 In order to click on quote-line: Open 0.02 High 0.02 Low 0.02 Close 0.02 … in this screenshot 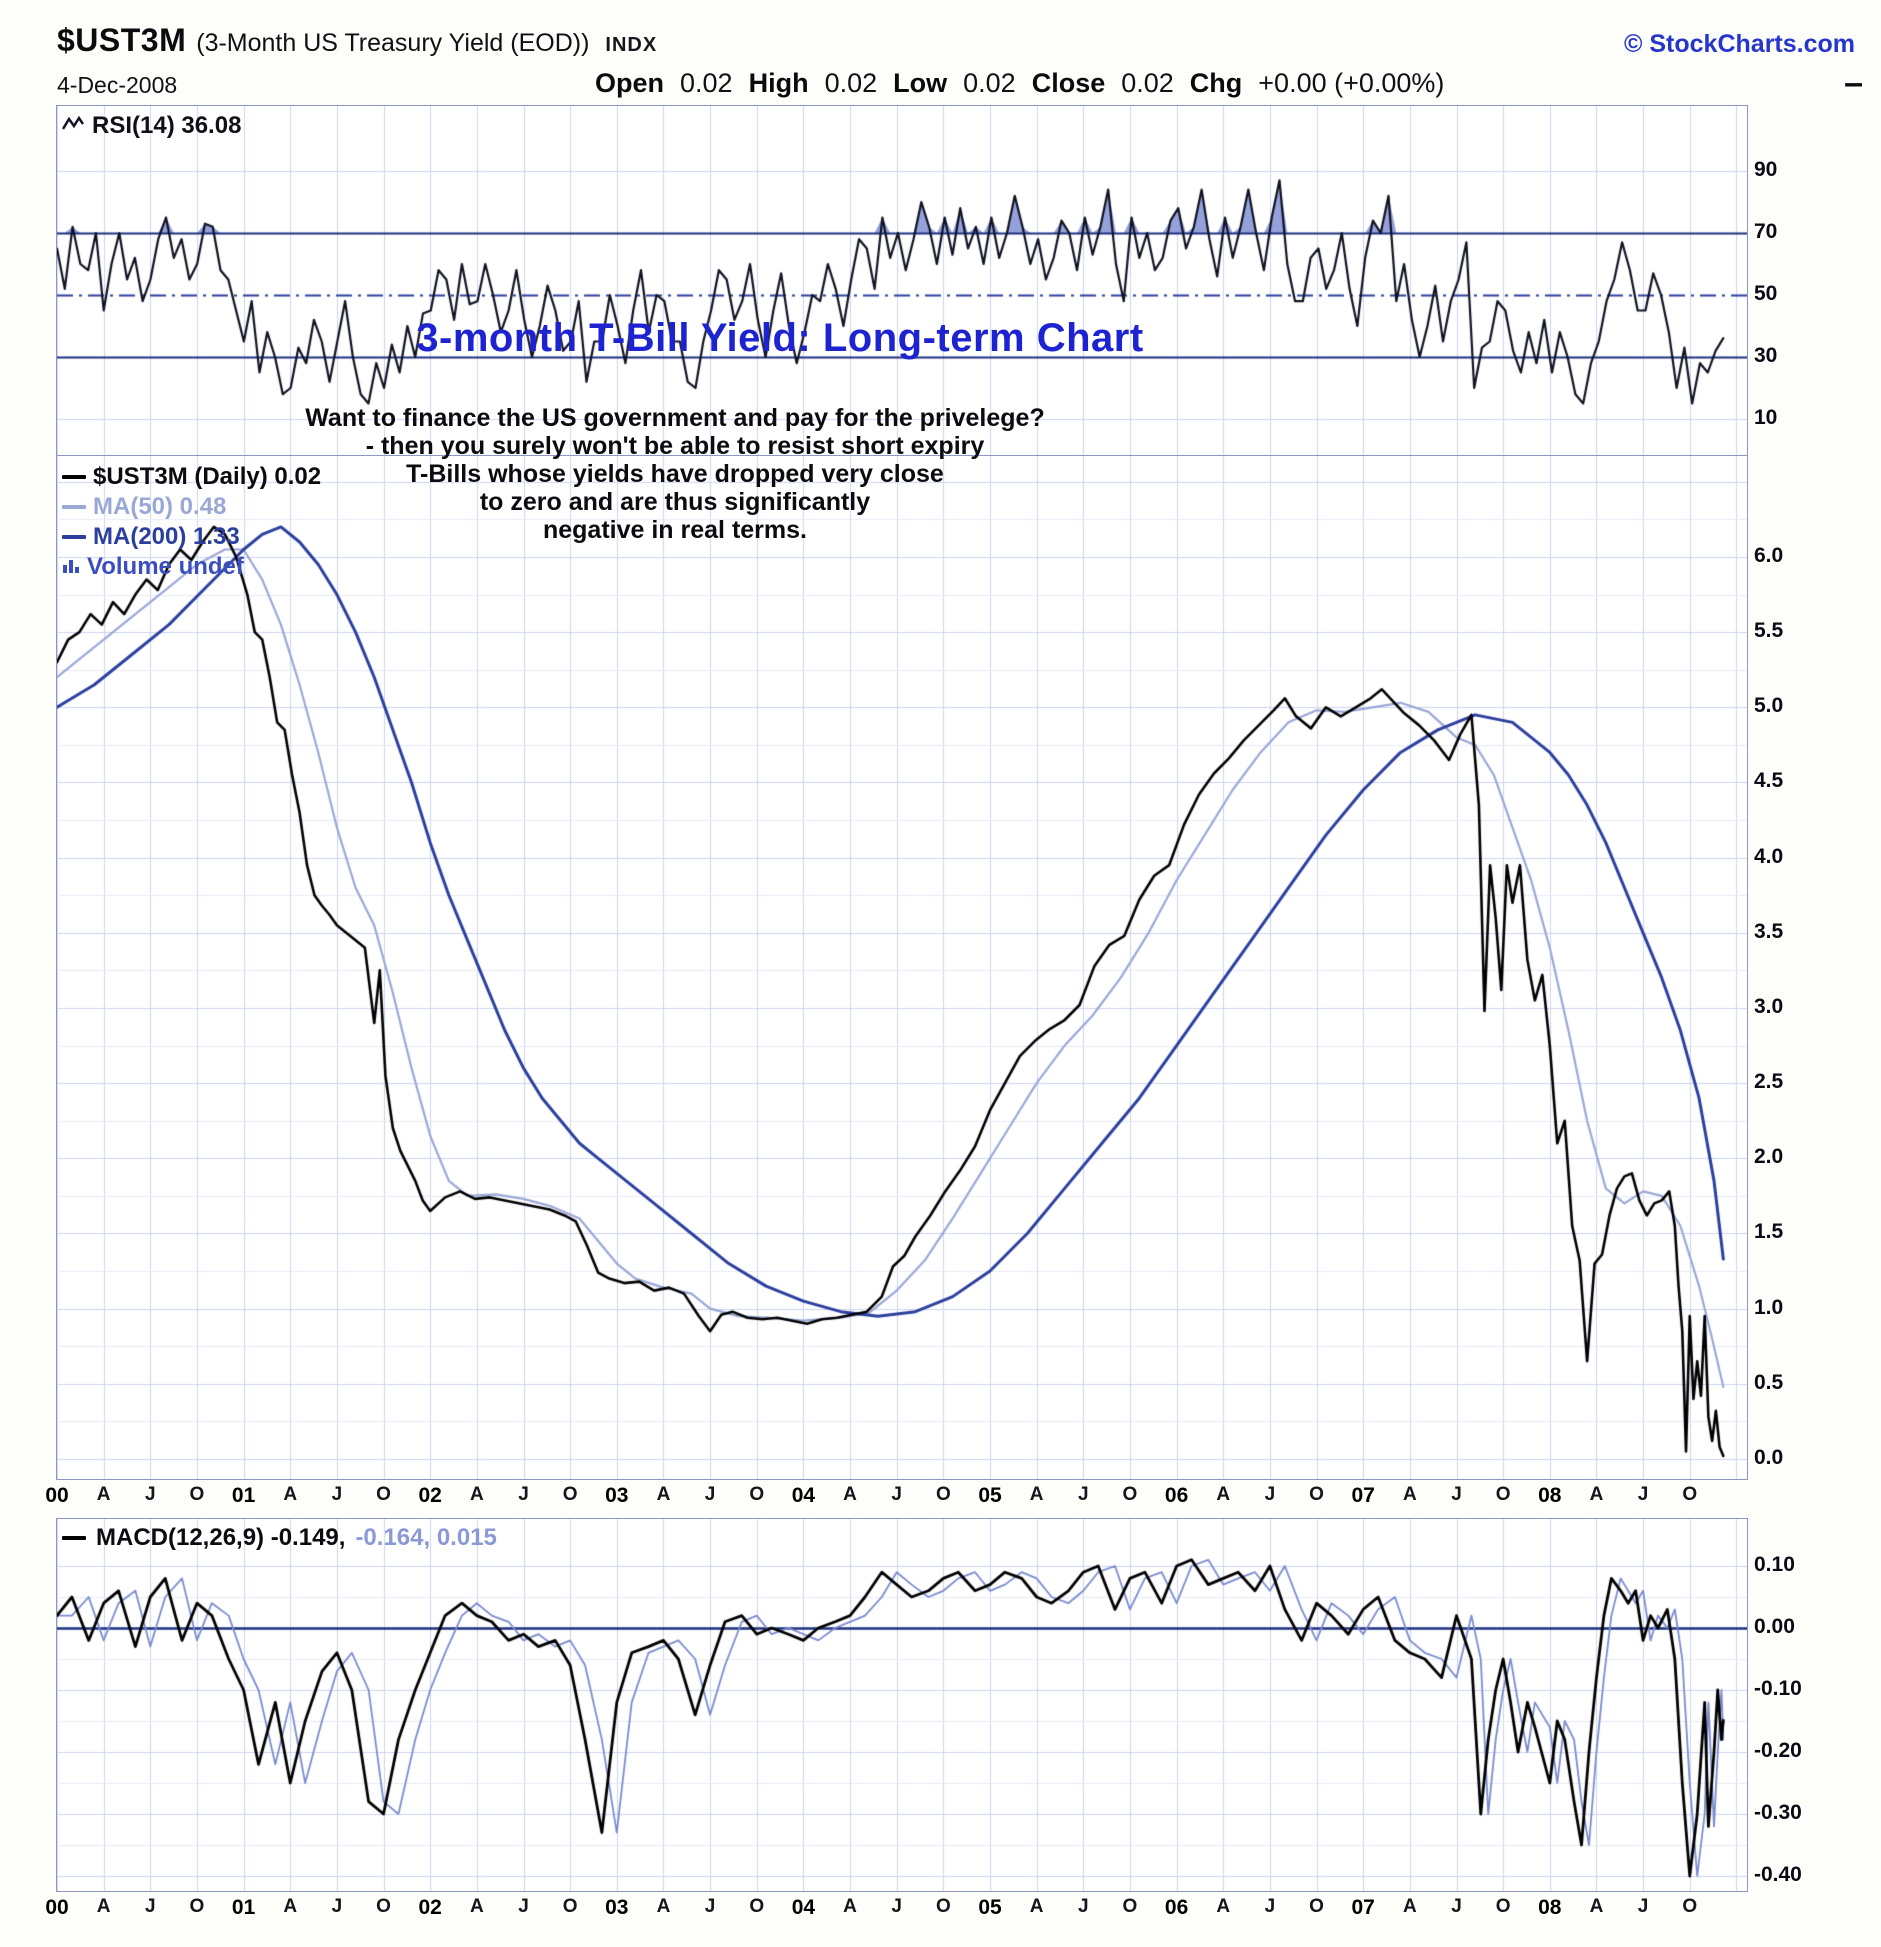, I will do `click(1019, 83)`.